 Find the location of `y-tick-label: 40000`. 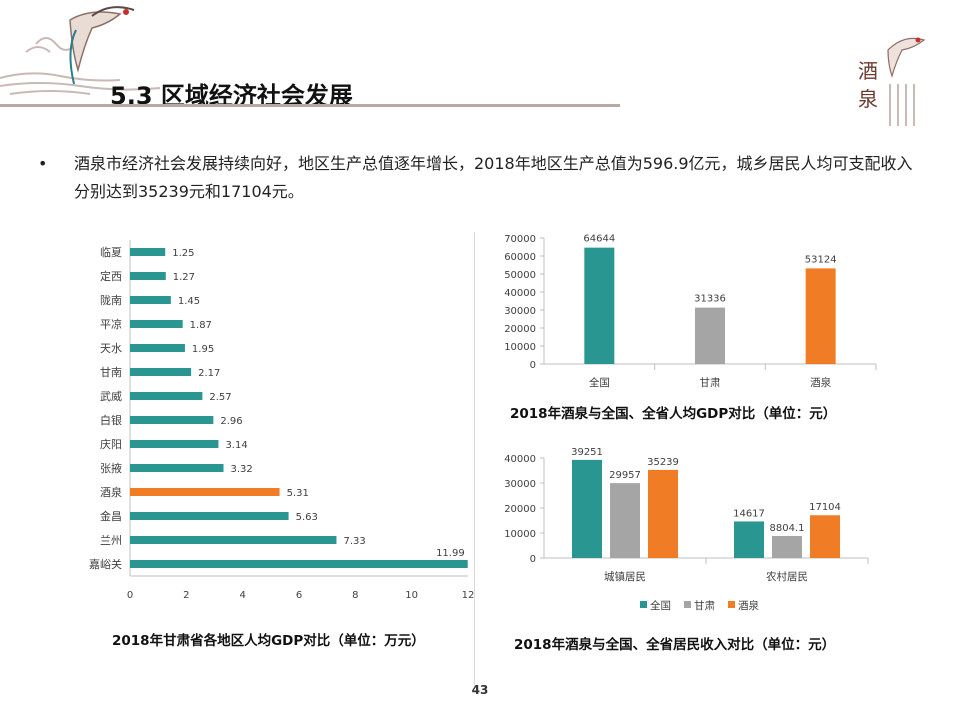

y-tick-label: 40000 is located at coordinates (520, 293).